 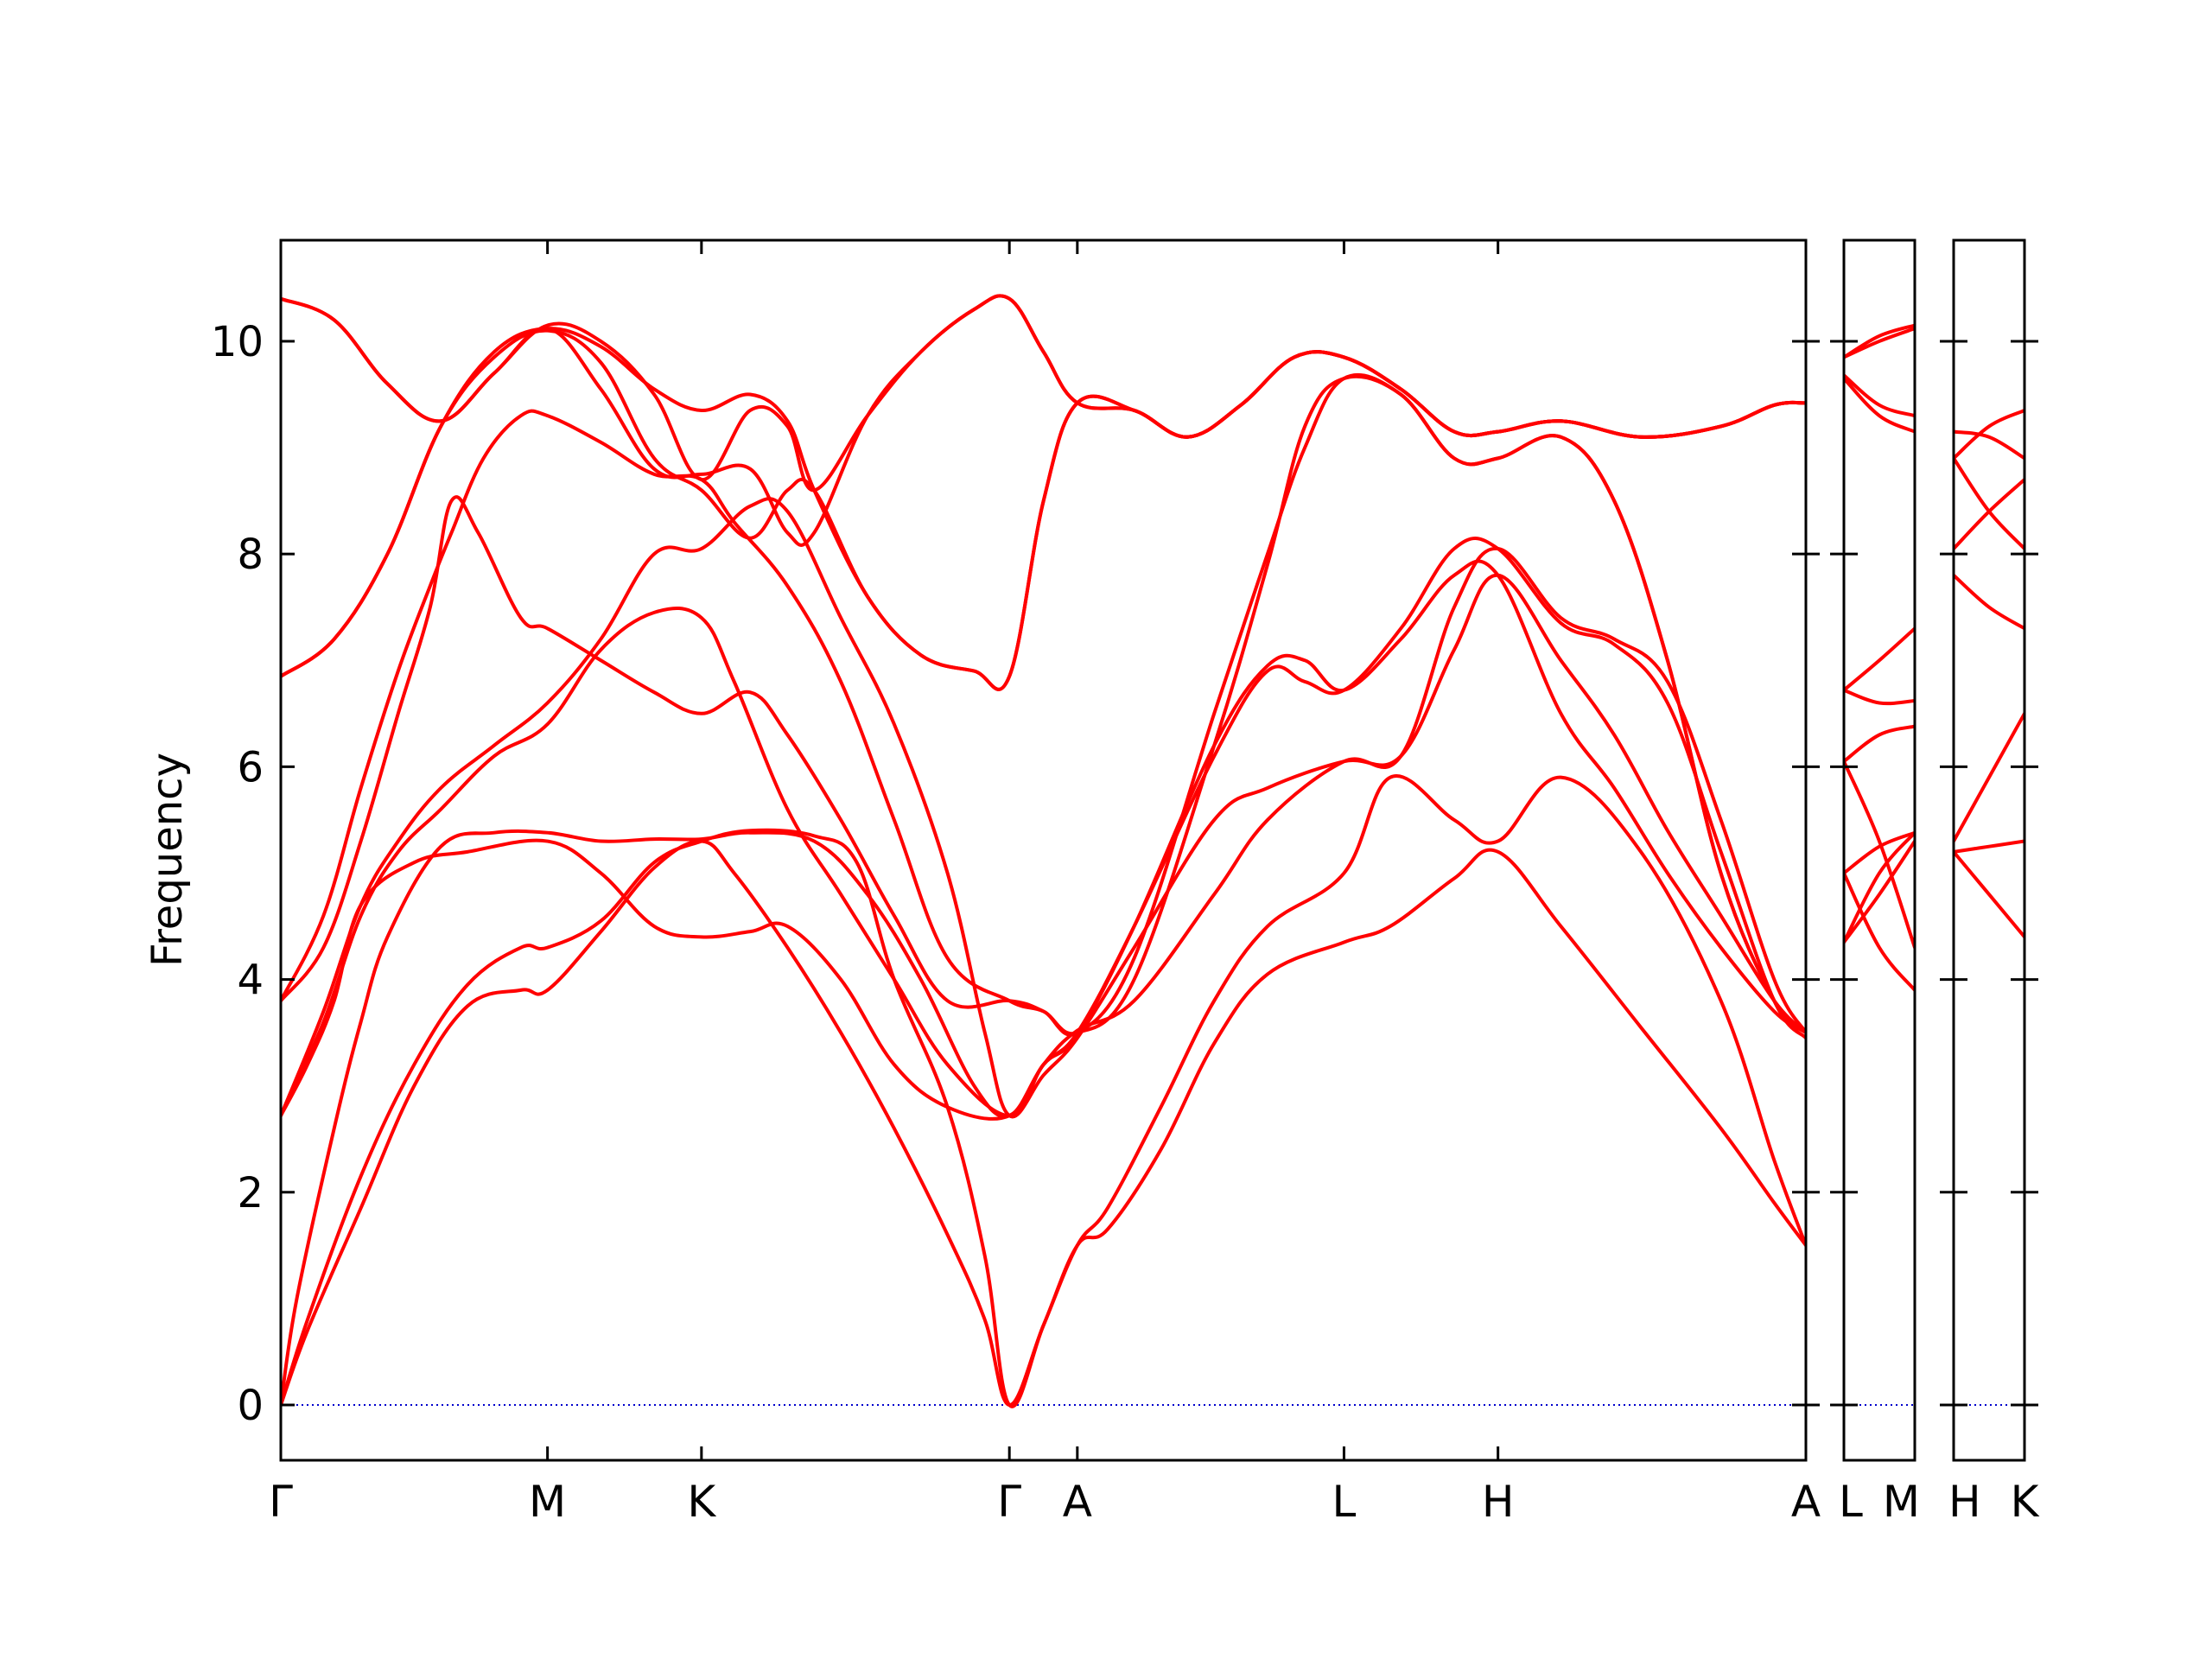 What do you see at coordinates (250, 1193) in the screenshot?
I see `y-tick-label: 2` at bounding box center [250, 1193].